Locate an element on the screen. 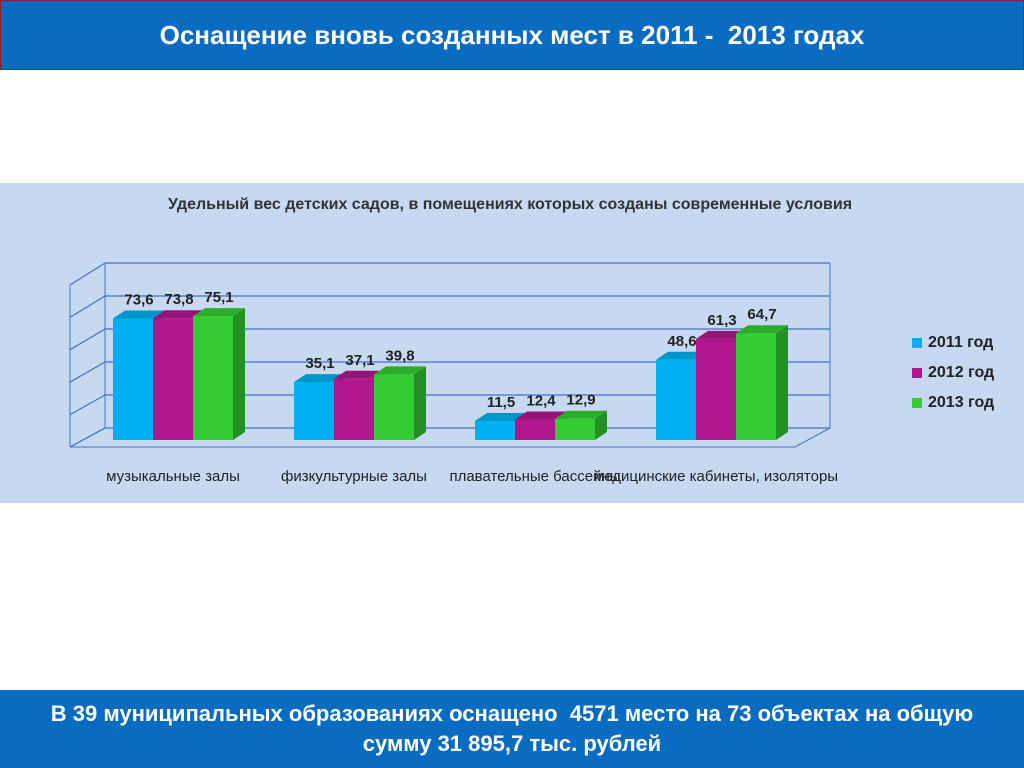  x-tick-label: медицинские кабинеты, изоляторы is located at coordinates (716, 476).